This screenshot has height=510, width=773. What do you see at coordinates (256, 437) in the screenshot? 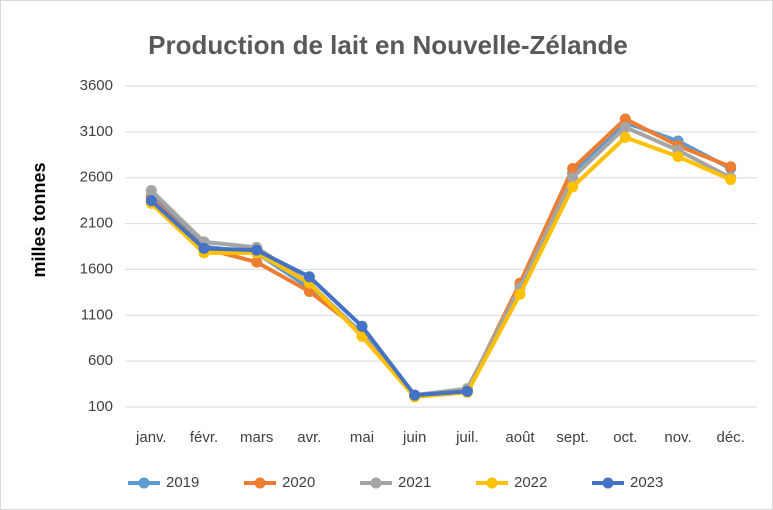
I see `x-tick-label: mars` at bounding box center [256, 437].